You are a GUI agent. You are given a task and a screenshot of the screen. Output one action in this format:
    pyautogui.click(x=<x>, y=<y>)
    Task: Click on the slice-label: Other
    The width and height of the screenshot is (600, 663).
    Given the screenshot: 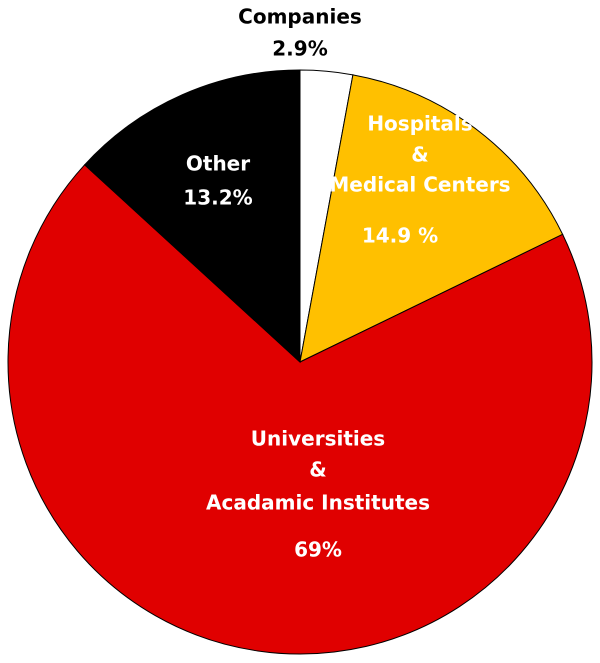 What is the action you would take?
    pyautogui.click(x=218, y=164)
    